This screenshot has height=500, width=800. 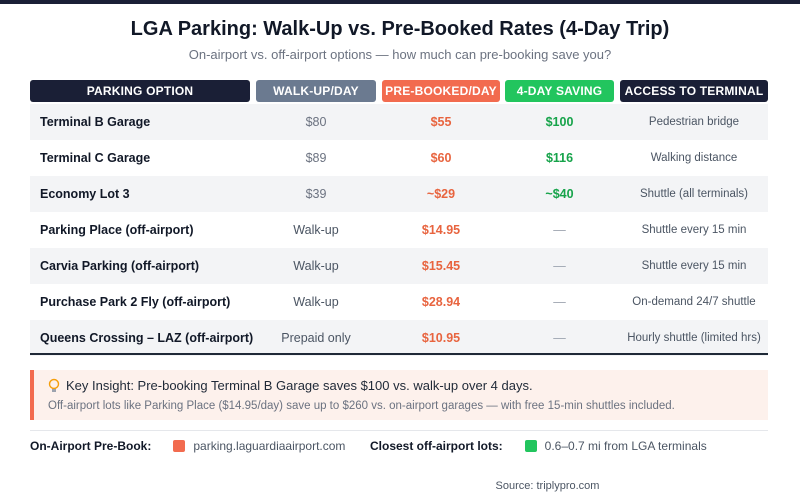 What do you see at coordinates (547, 486) in the screenshot?
I see `source: Source: triplypro.com` at bounding box center [547, 486].